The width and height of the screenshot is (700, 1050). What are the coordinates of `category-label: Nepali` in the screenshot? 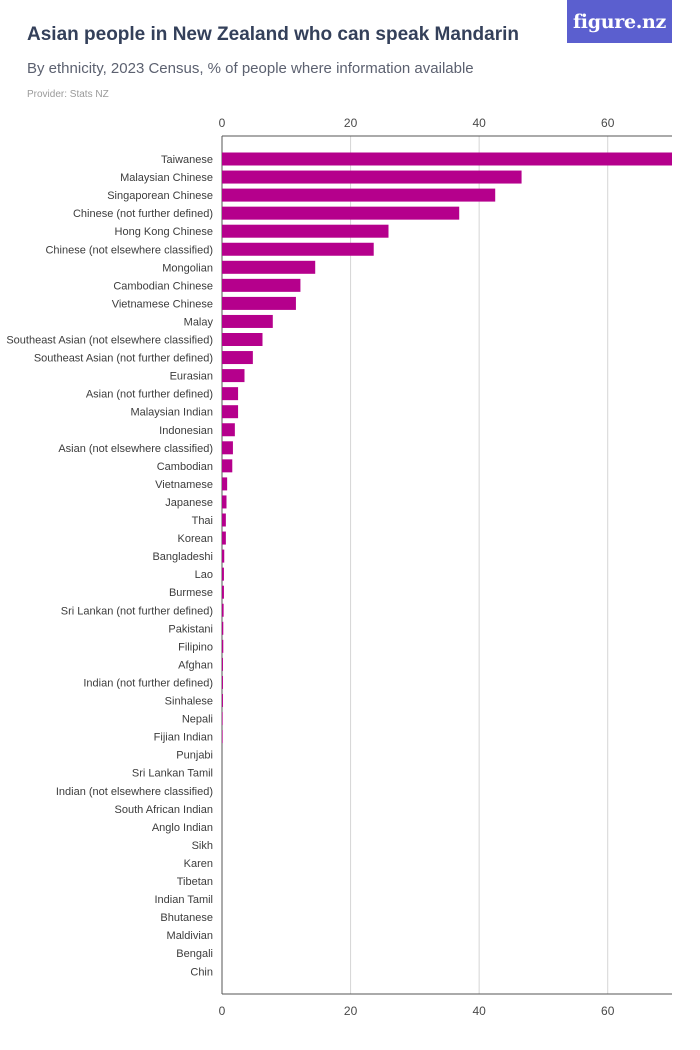 It's located at (197, 720).